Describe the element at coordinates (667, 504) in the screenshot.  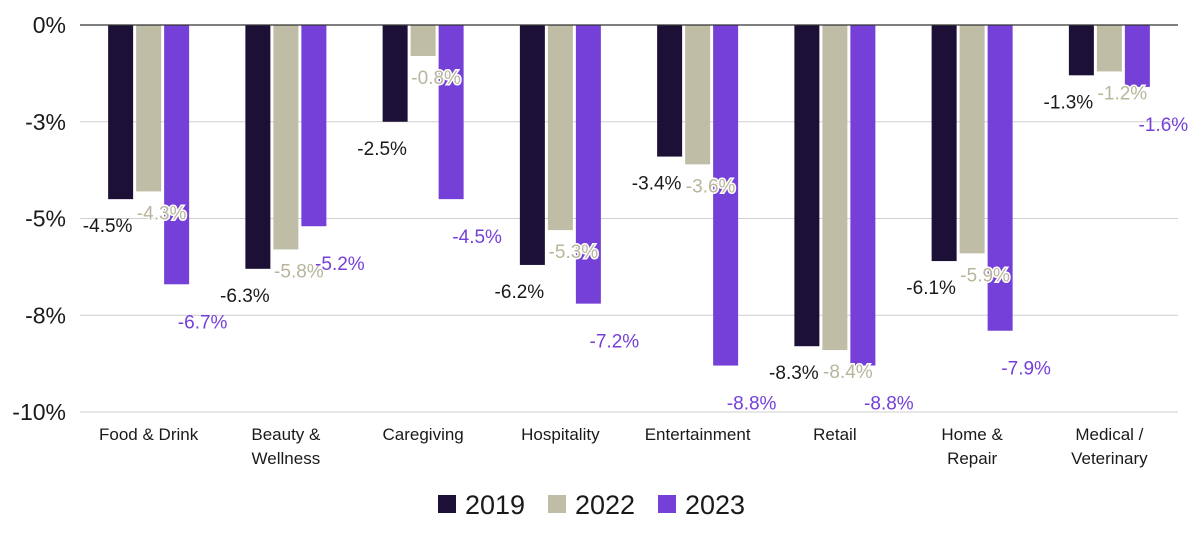
I see `legend-swatch-2023` at that location.